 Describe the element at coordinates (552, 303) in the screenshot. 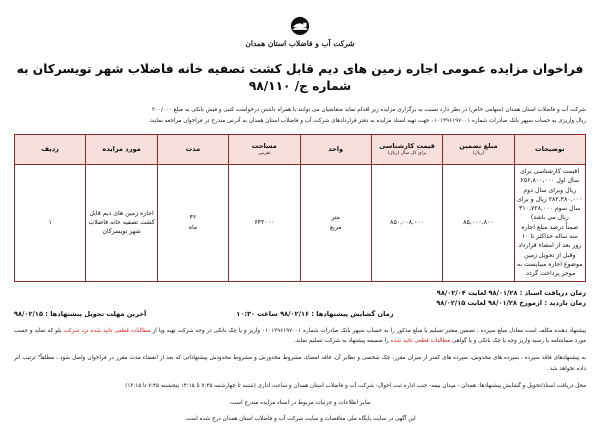

I see `visit-label: زمان بازدید : ازمورخ` at that location.